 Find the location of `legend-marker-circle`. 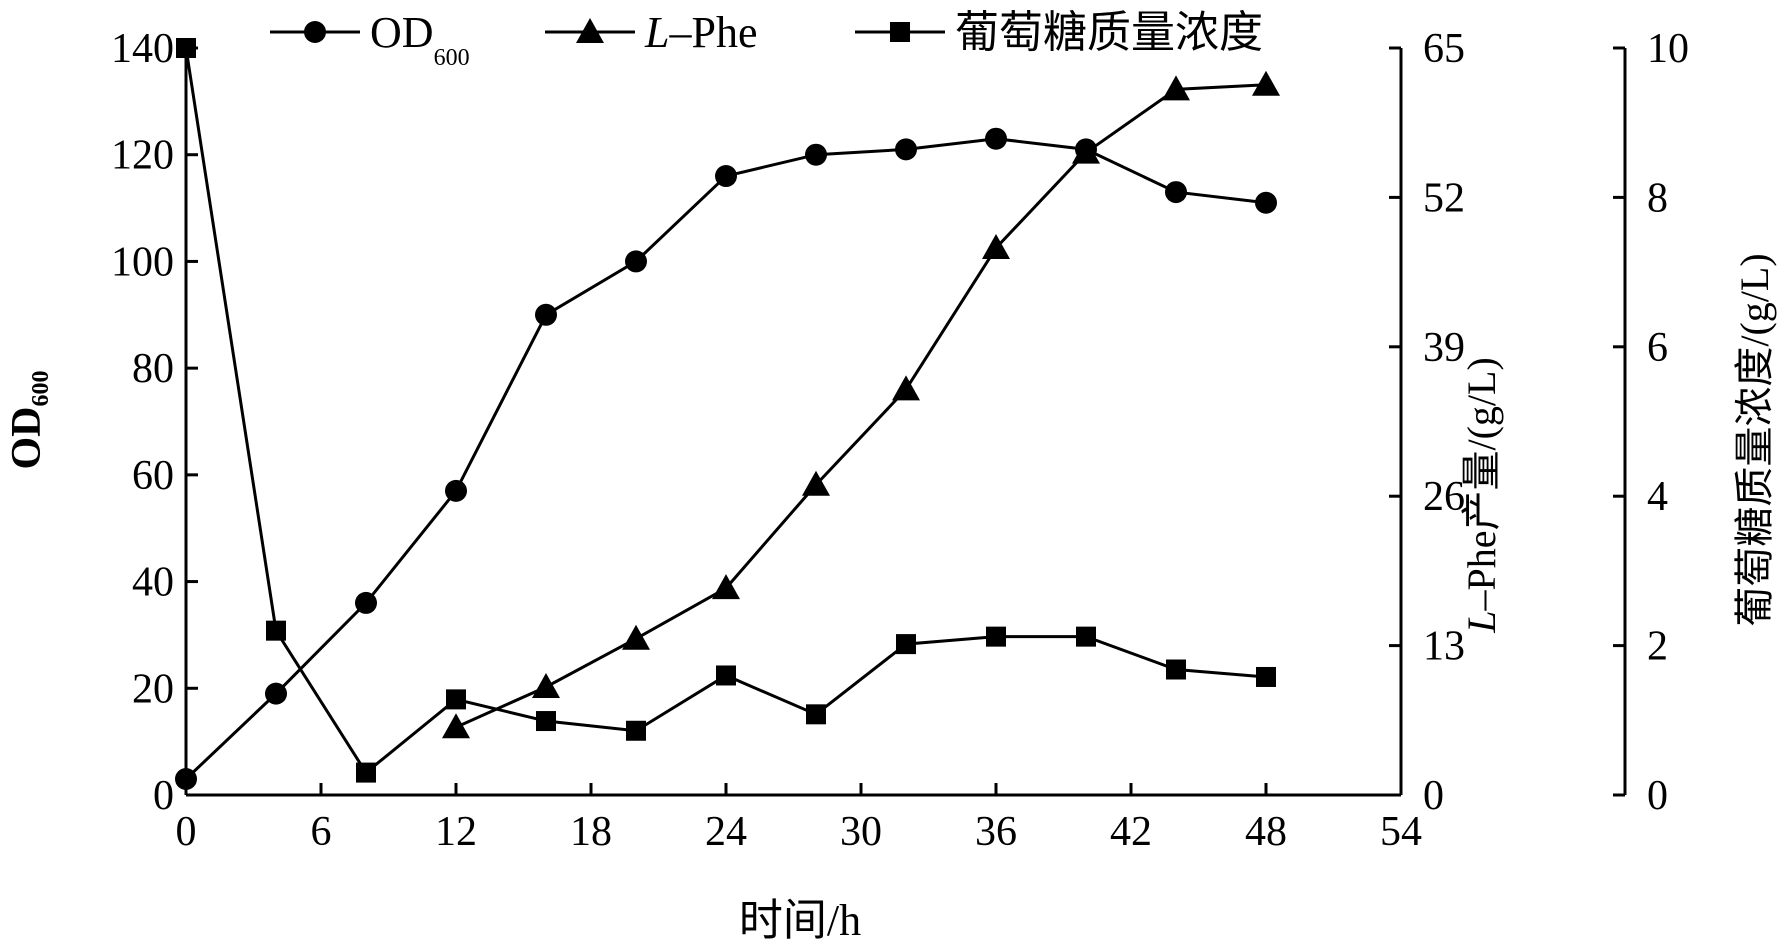

legend-marker-circle is located at coordinates (315, 32).